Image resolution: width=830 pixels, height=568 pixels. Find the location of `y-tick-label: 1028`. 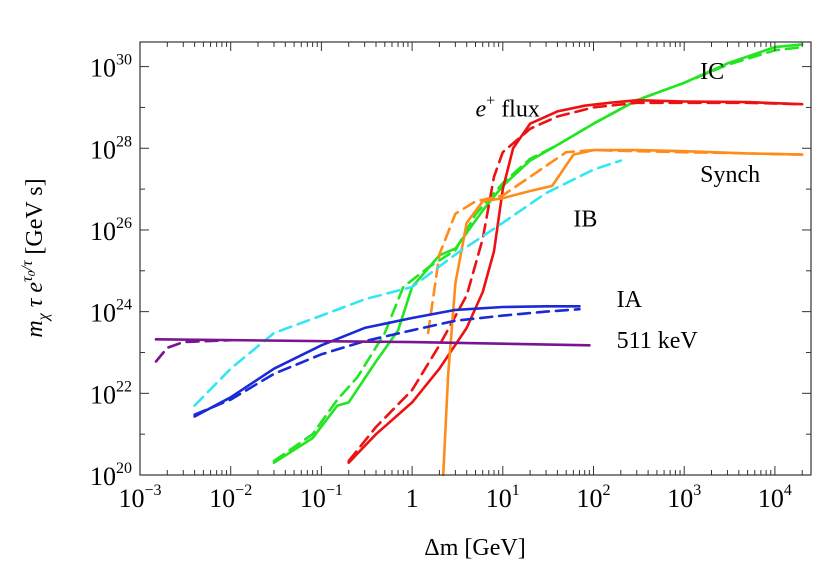

y-tick-label: 1028 is located at coordinates (111, 148).